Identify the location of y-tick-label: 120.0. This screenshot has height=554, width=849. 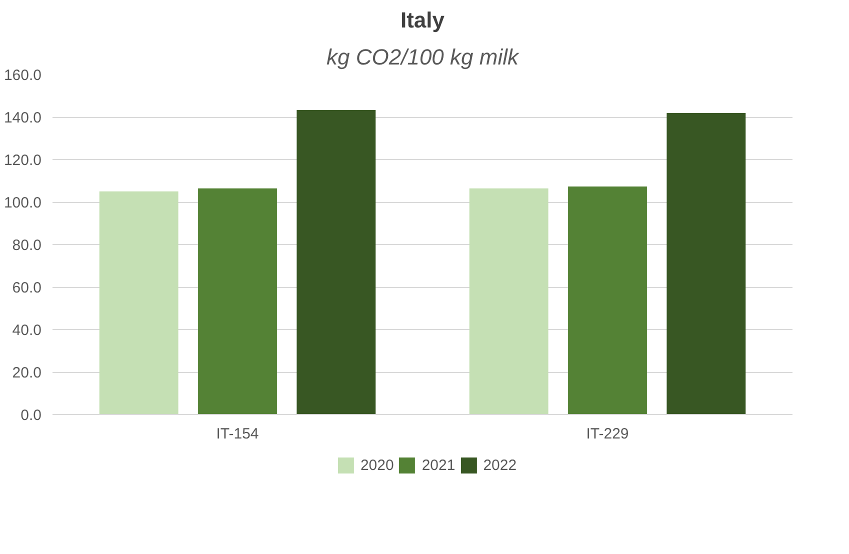
(23, 160).